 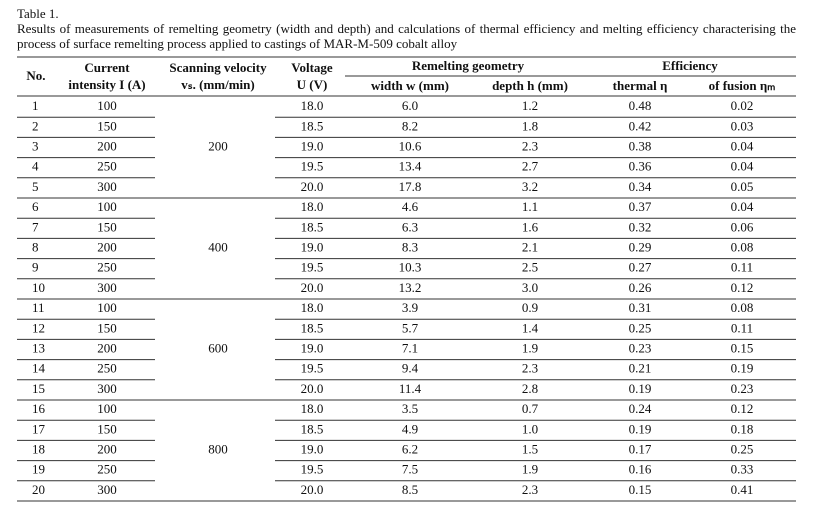 What do you see at coordinates (410, 347) in the screenshot?
I see `cell: 7.1` at bounding box center [410, 347].